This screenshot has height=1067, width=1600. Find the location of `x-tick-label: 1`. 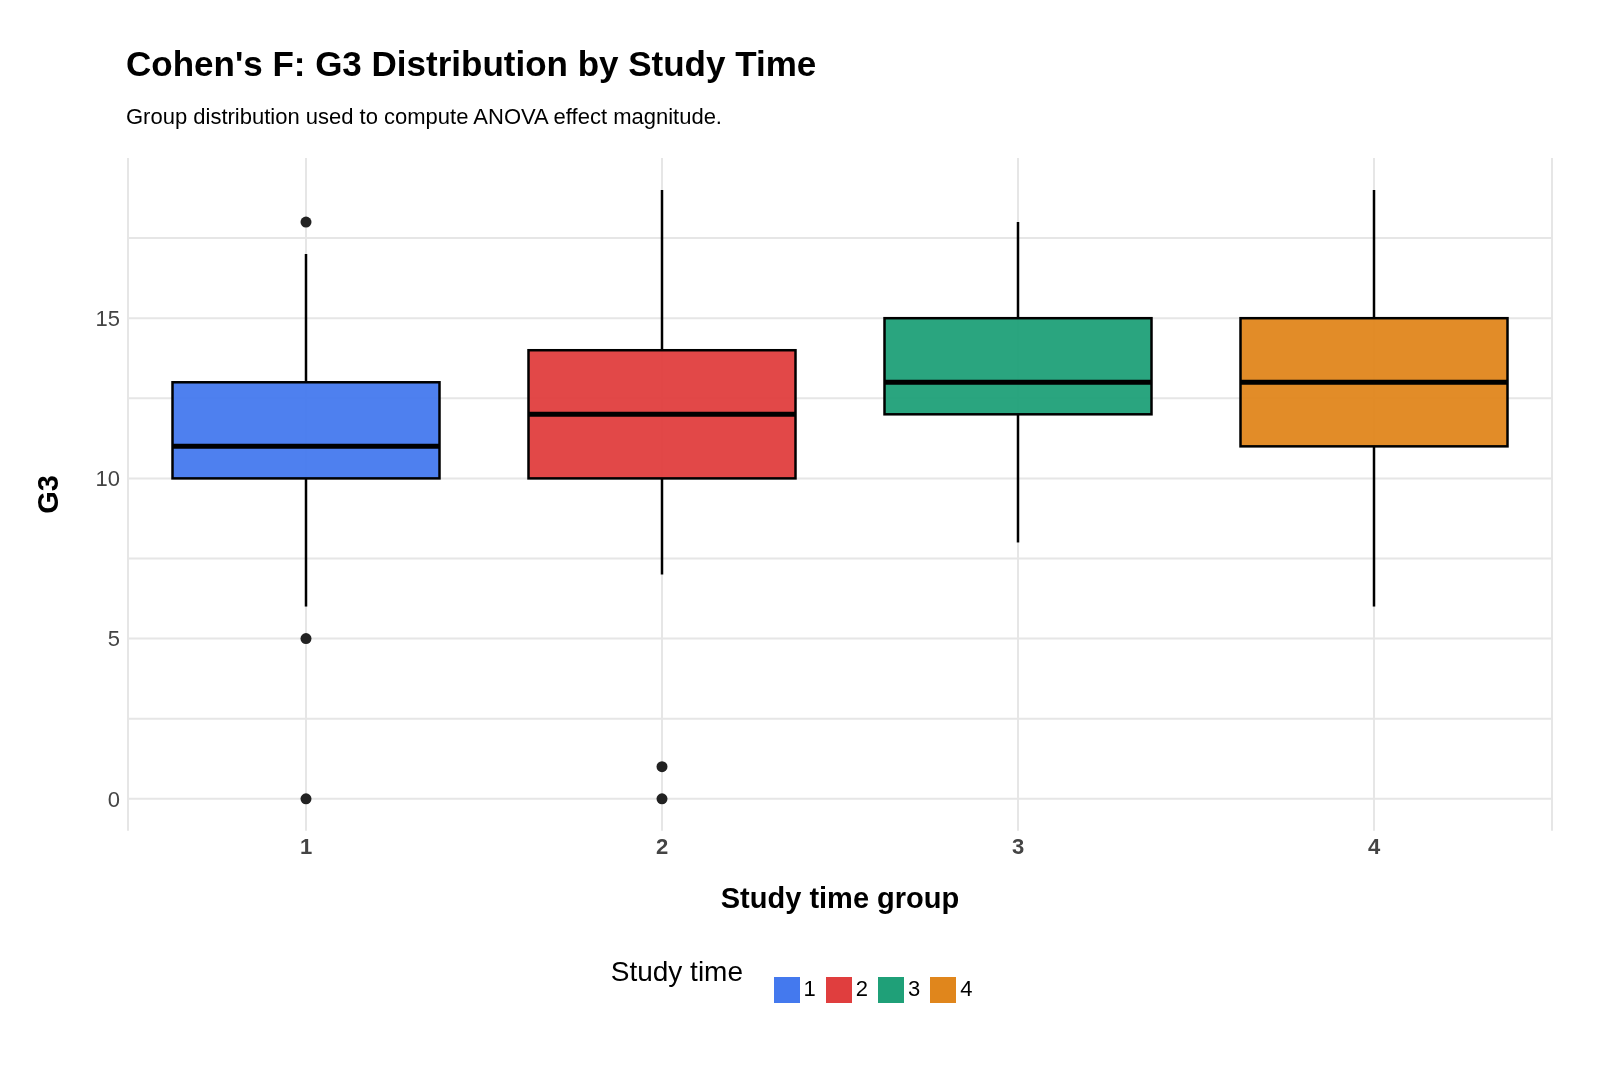

x-tick-label: 1 is located at coordinates (306, 847).